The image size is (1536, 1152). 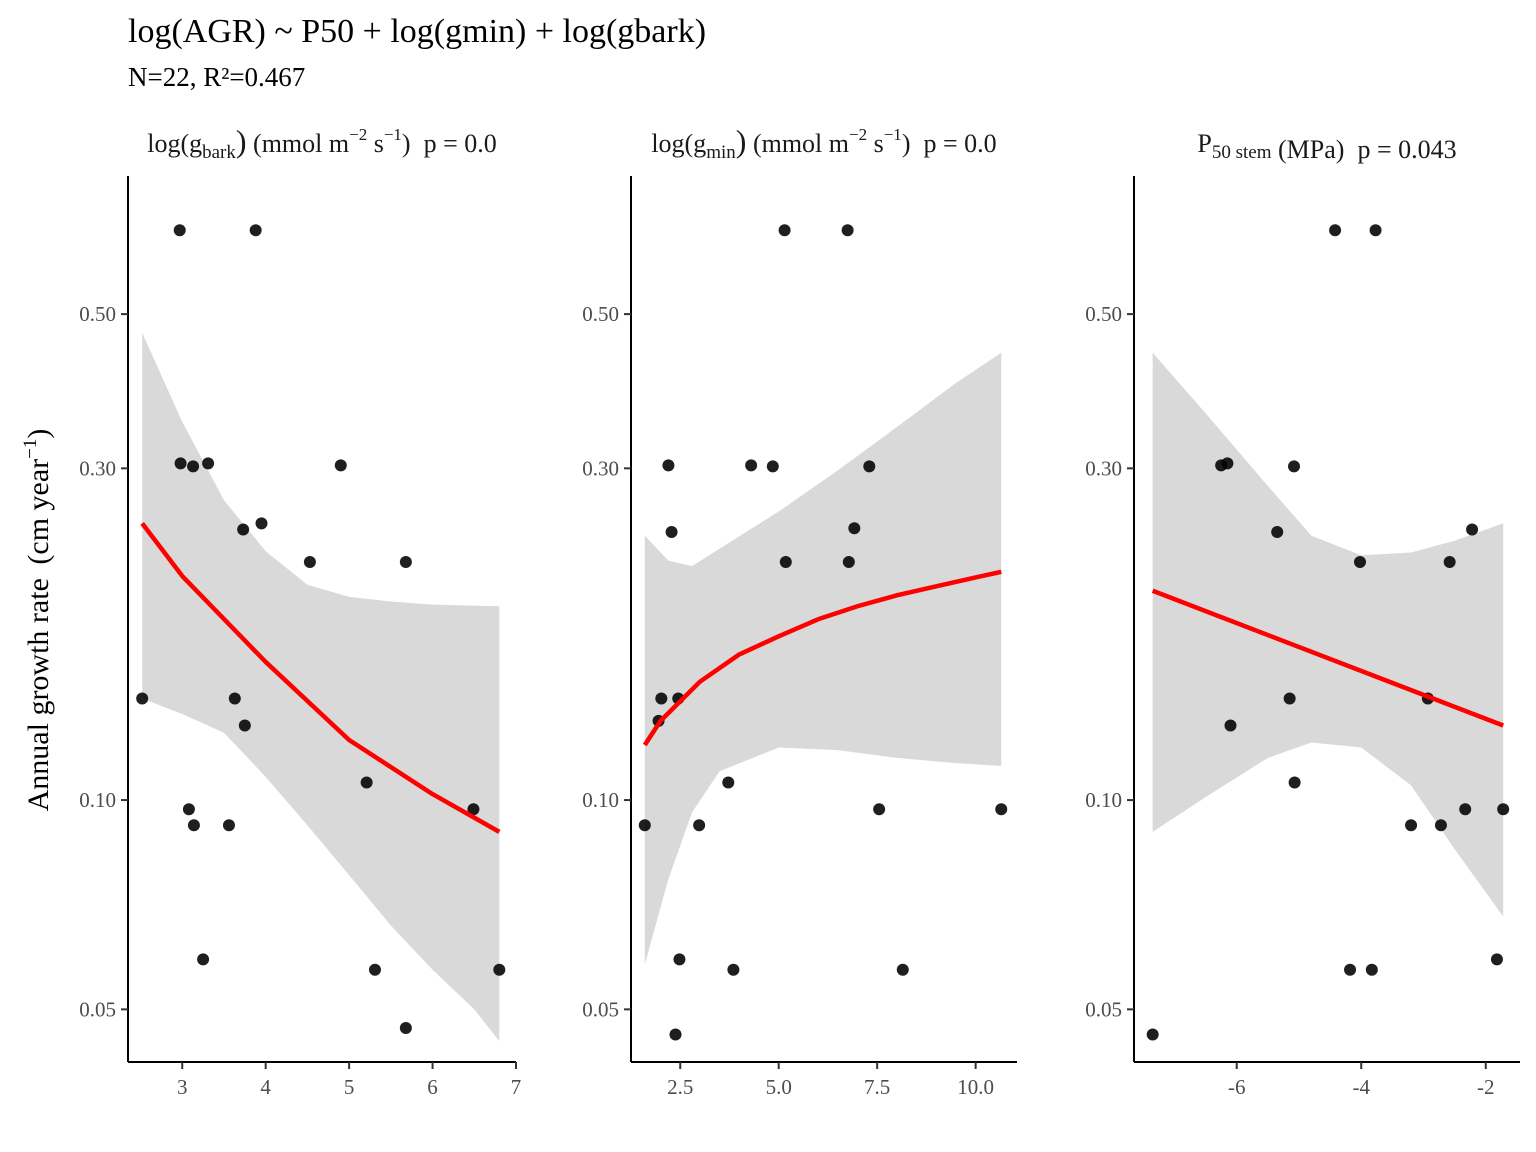 What do you see at coordinates (1486, 1087) in the screenshot?
I see `x-tick-label: -2` at bounding box center [1486, 1087].